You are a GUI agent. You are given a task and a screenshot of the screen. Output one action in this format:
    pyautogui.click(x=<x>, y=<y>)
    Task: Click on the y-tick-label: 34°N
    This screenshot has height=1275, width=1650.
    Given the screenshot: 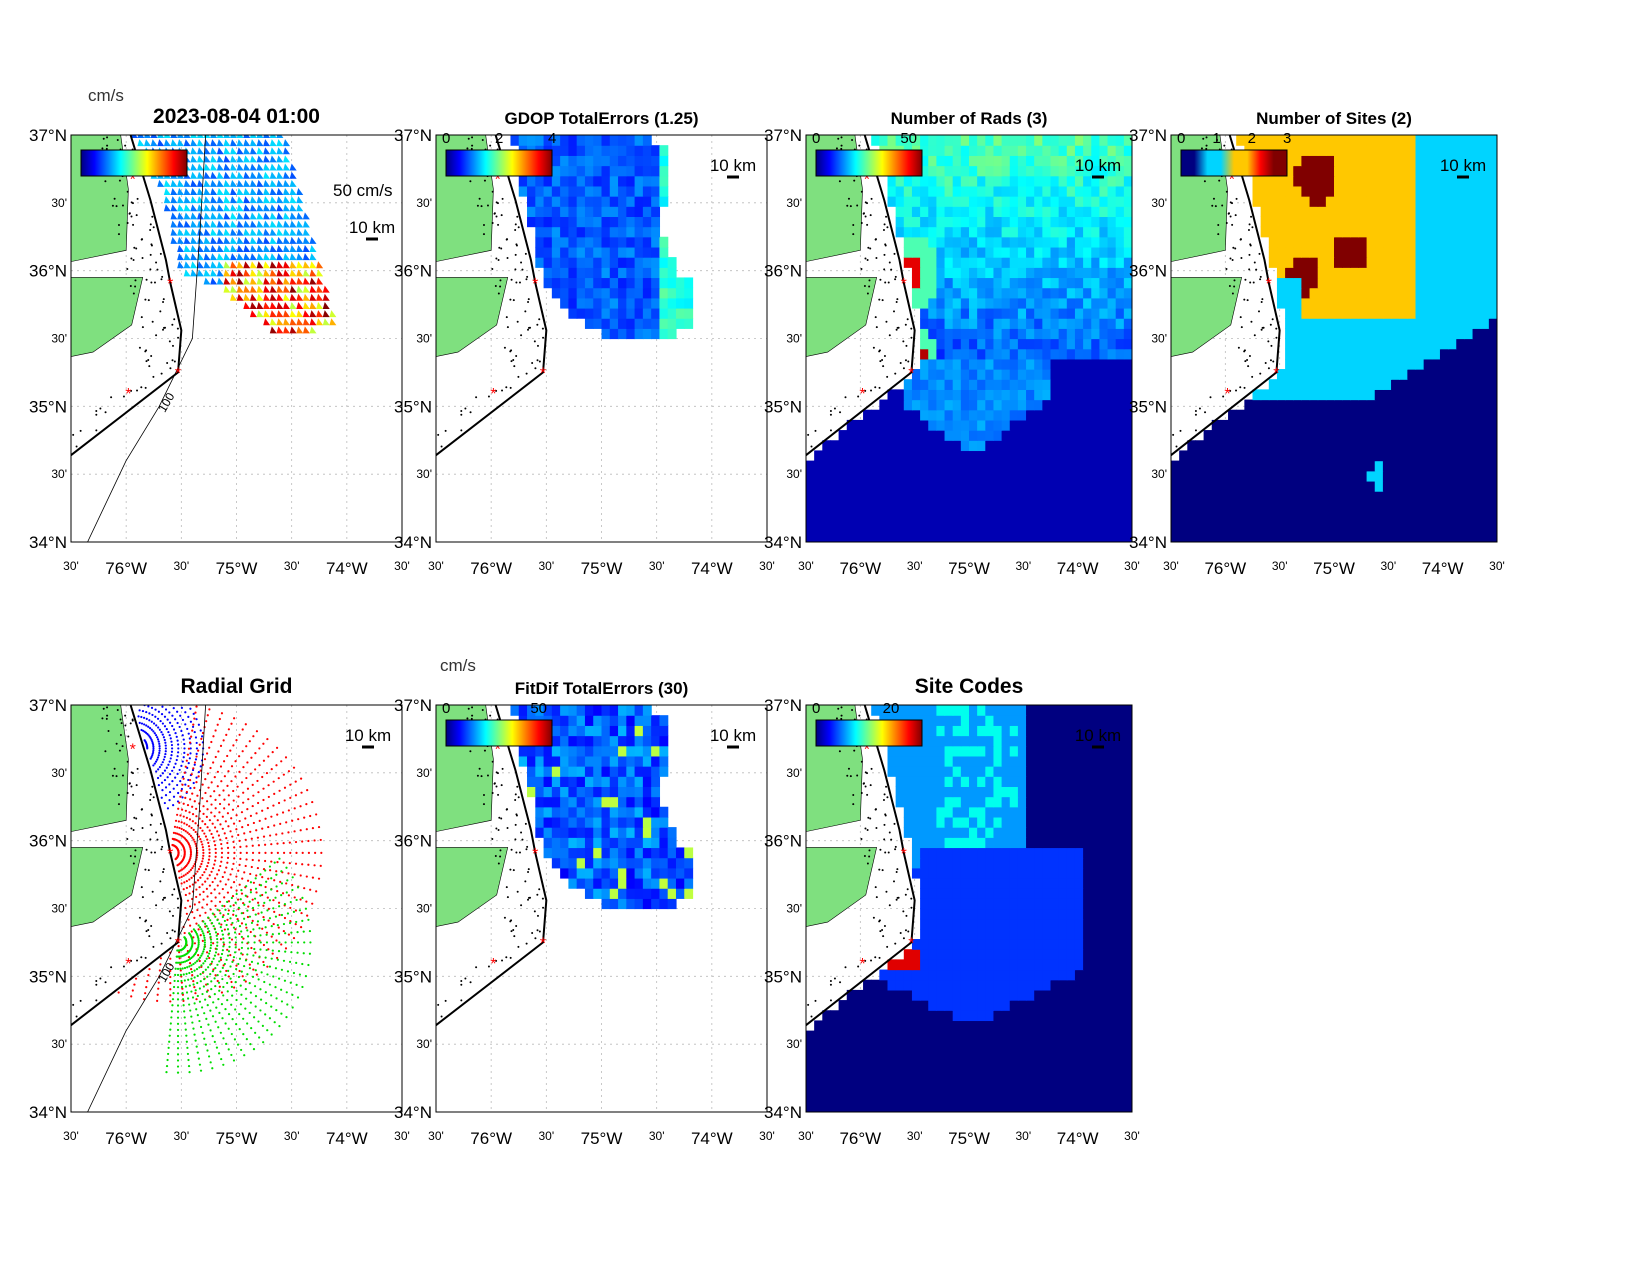 What is the action you would take?
    pyautogui.click(x=783, y=542)
    